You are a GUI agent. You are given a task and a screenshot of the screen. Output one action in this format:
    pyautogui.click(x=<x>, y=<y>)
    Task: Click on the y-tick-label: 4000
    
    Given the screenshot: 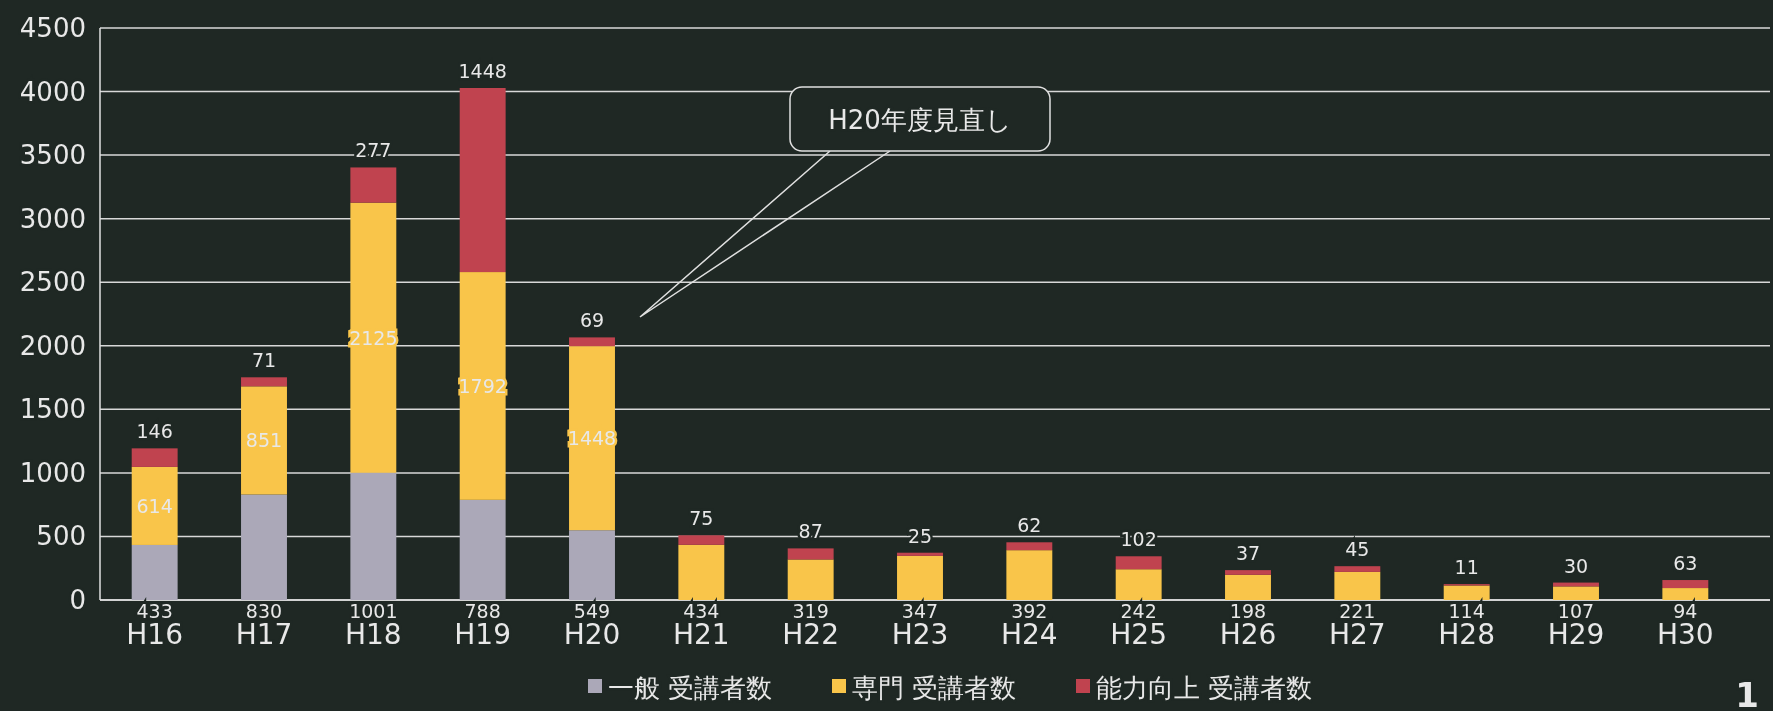 What is the action you would take?
    pyautogui.click(x=52, y=91)
    